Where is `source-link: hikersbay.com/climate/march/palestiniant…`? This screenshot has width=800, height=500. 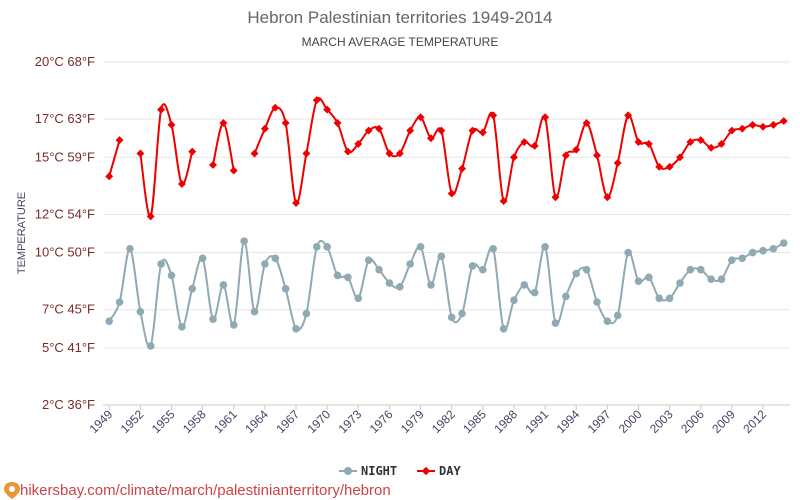
source-link: hikersbay.com/climate/march/palestiniant… is located at coordinates (197, 490).